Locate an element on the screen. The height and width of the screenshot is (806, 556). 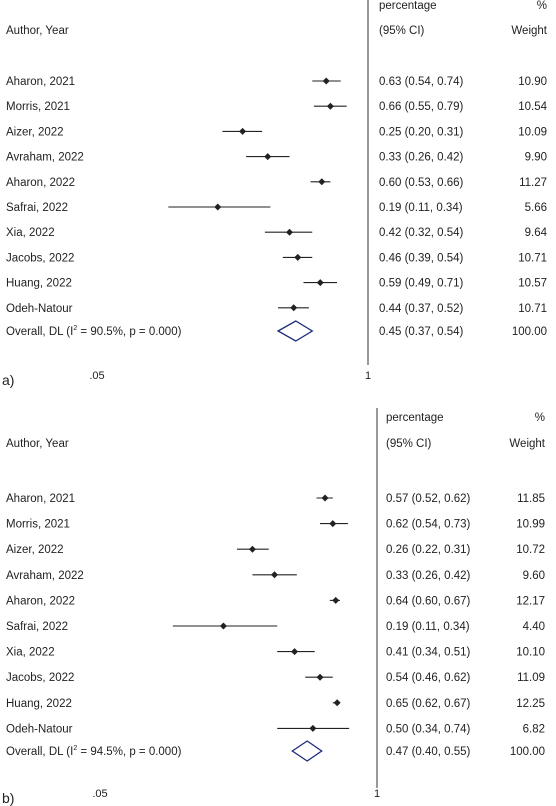
study-ci-text: 0.41 (0.34, 0.51) is located at coordinates (428, 653).